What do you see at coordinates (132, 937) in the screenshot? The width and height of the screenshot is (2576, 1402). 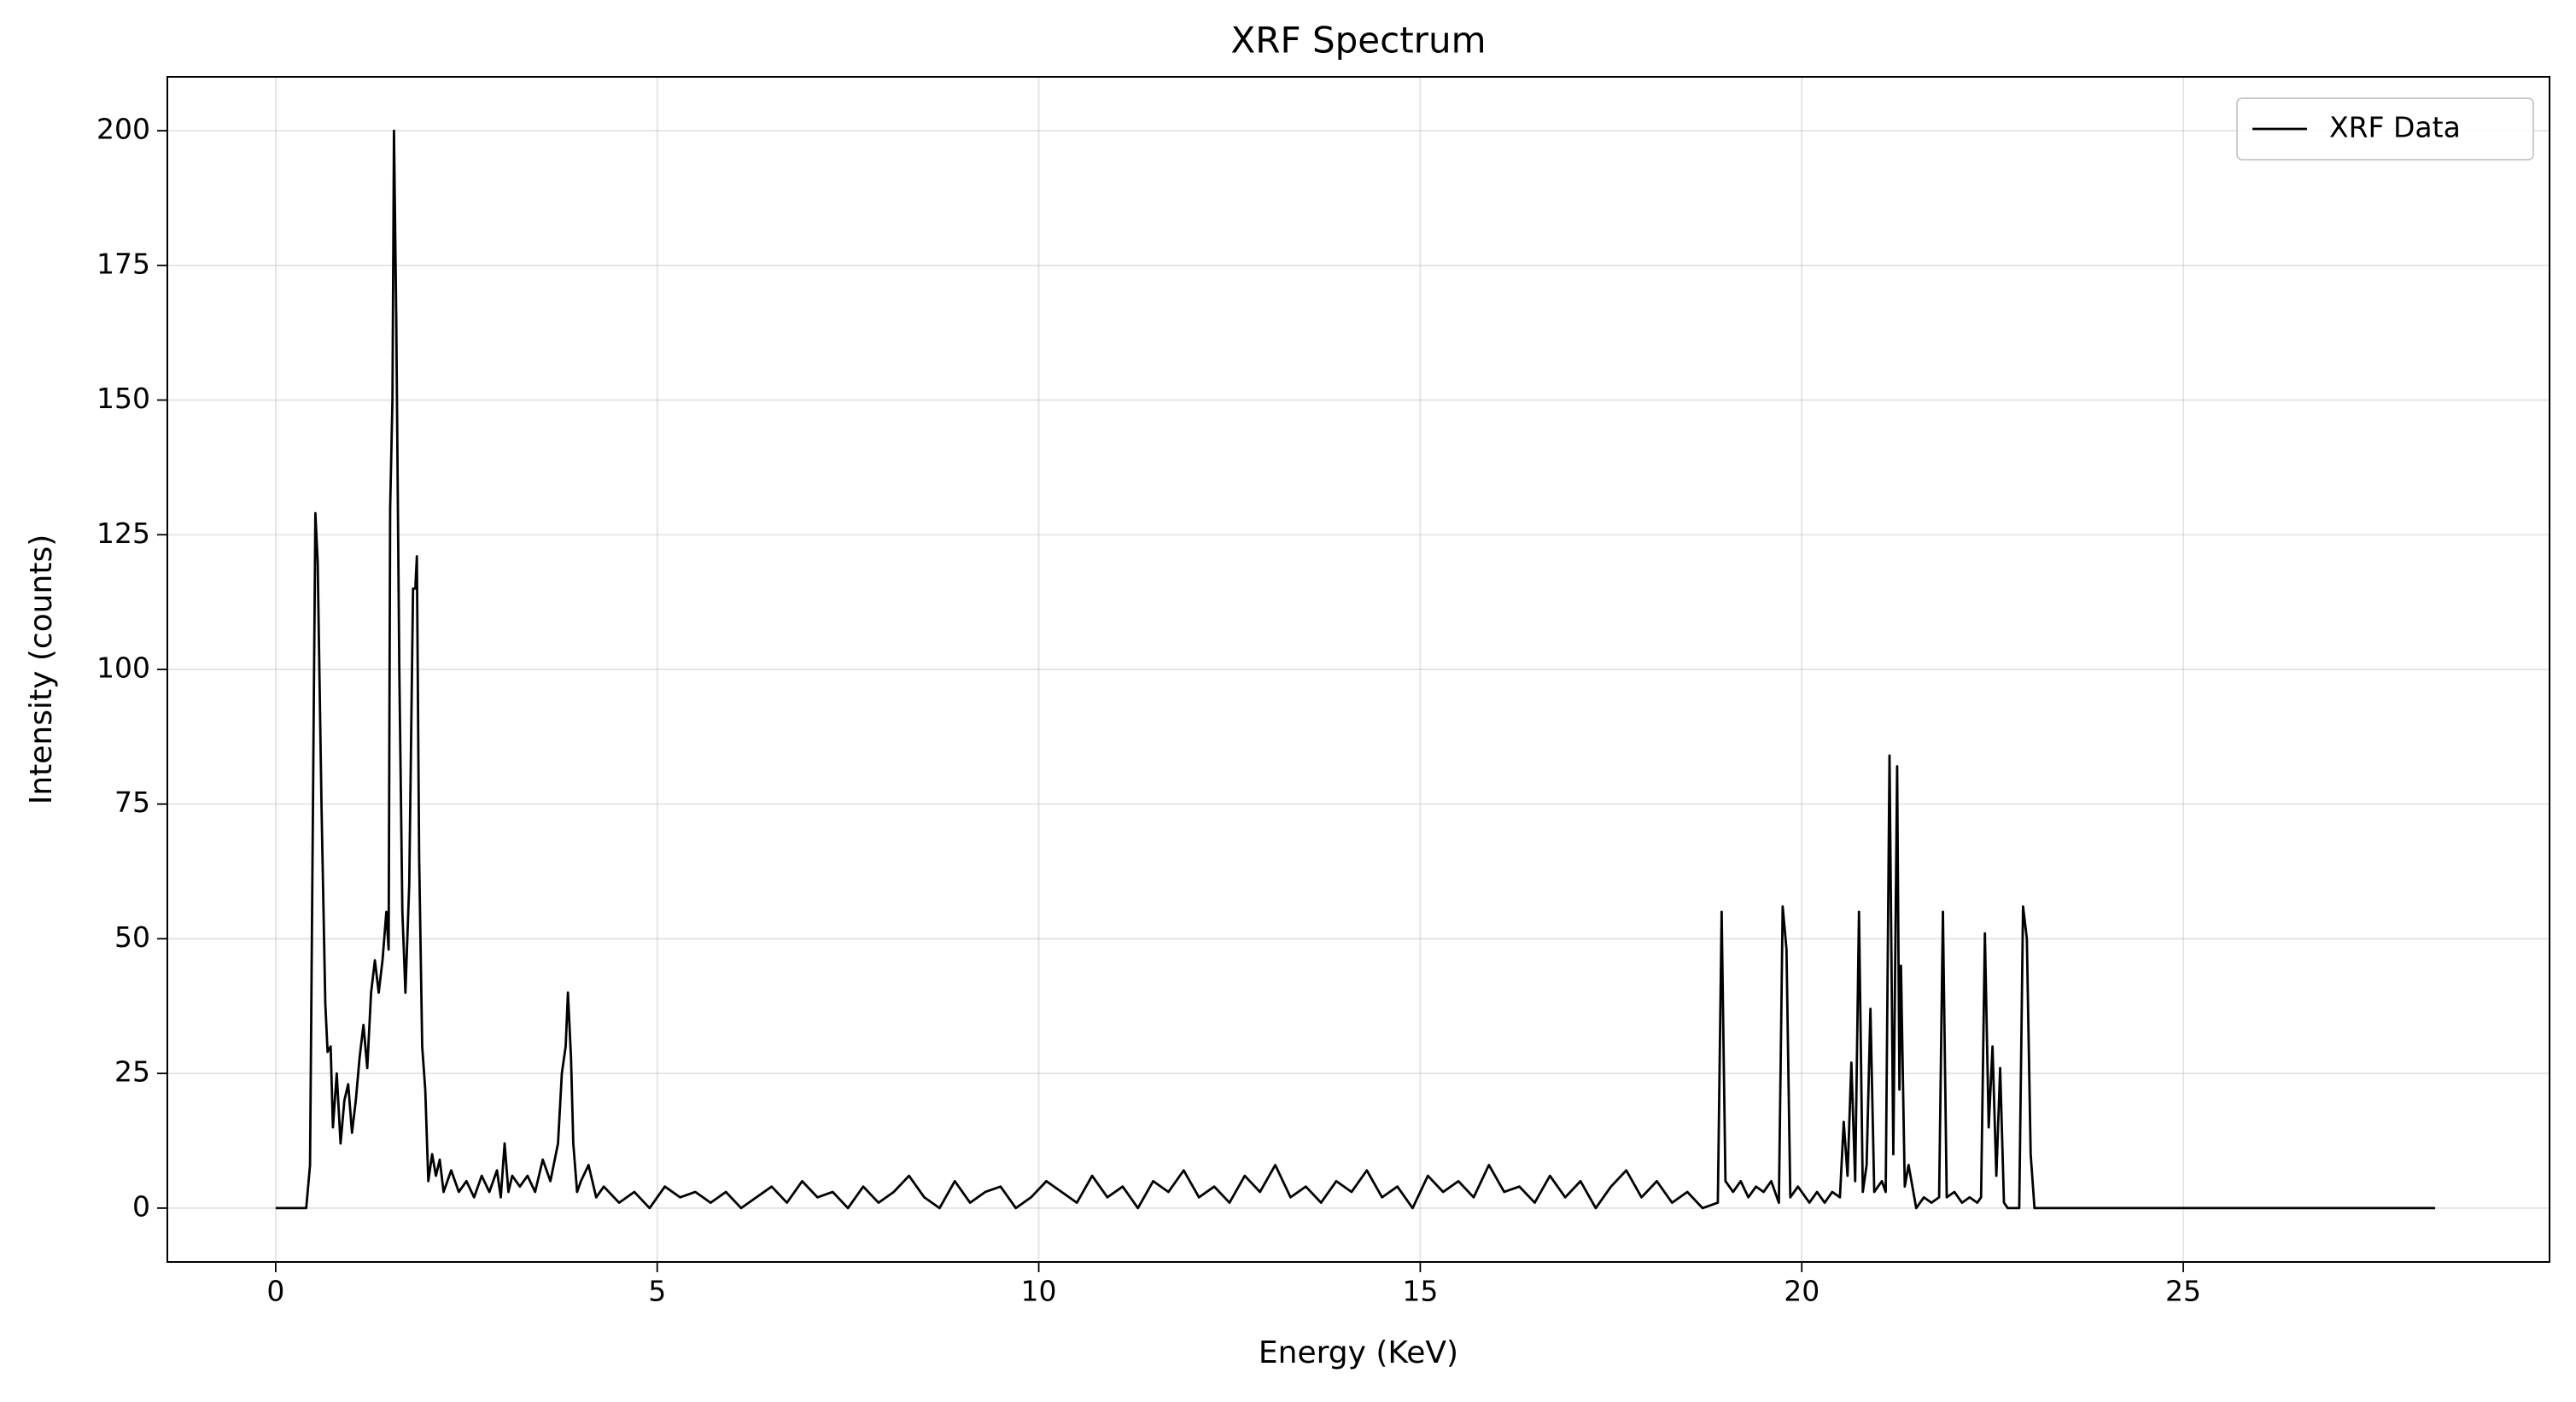 I see `y-tick-label: 50` at bounding box center [132, 937].